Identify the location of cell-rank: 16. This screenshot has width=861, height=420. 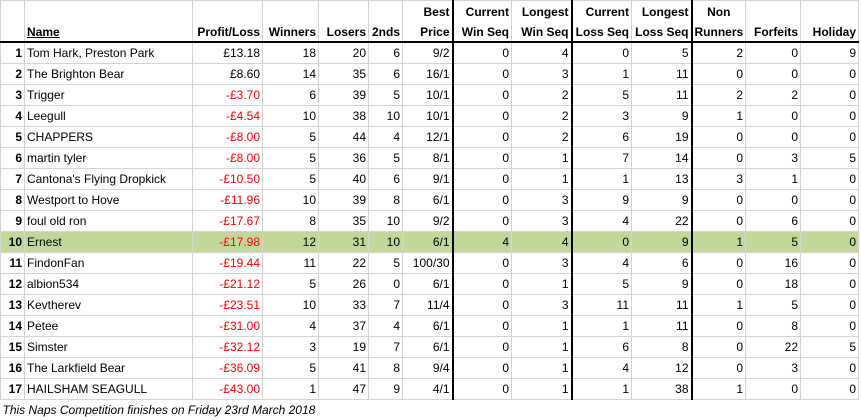
(13, 368).